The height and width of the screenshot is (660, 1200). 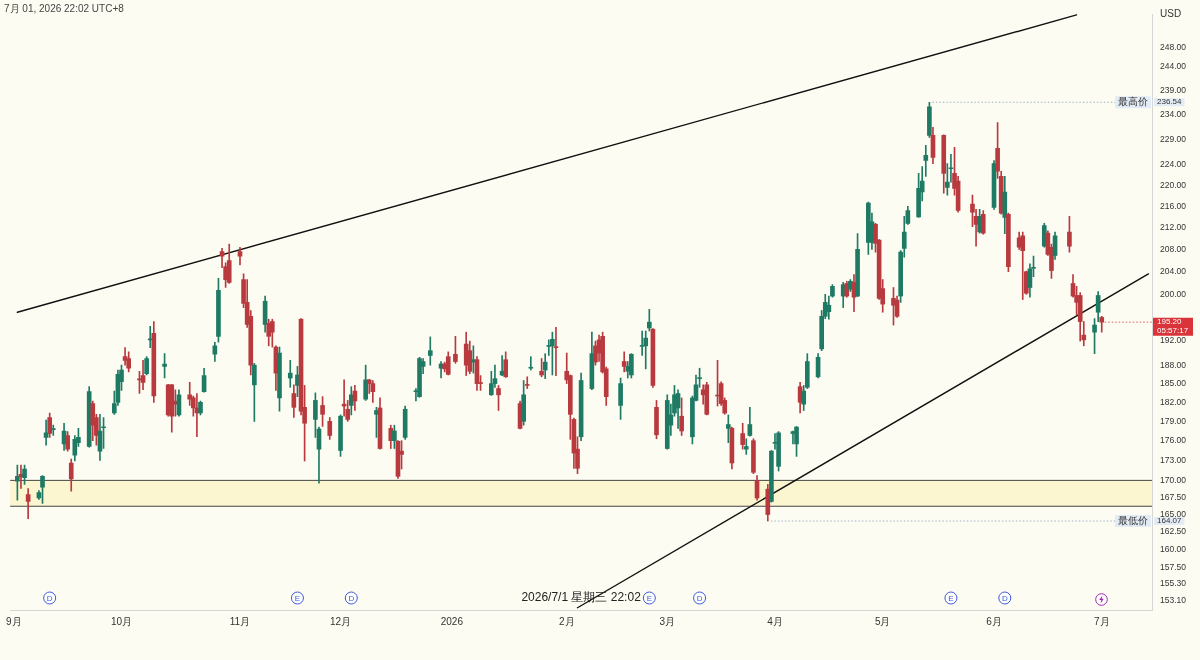 I want to click on y-tick-label: 167.50, so click(x=1173, y=496).